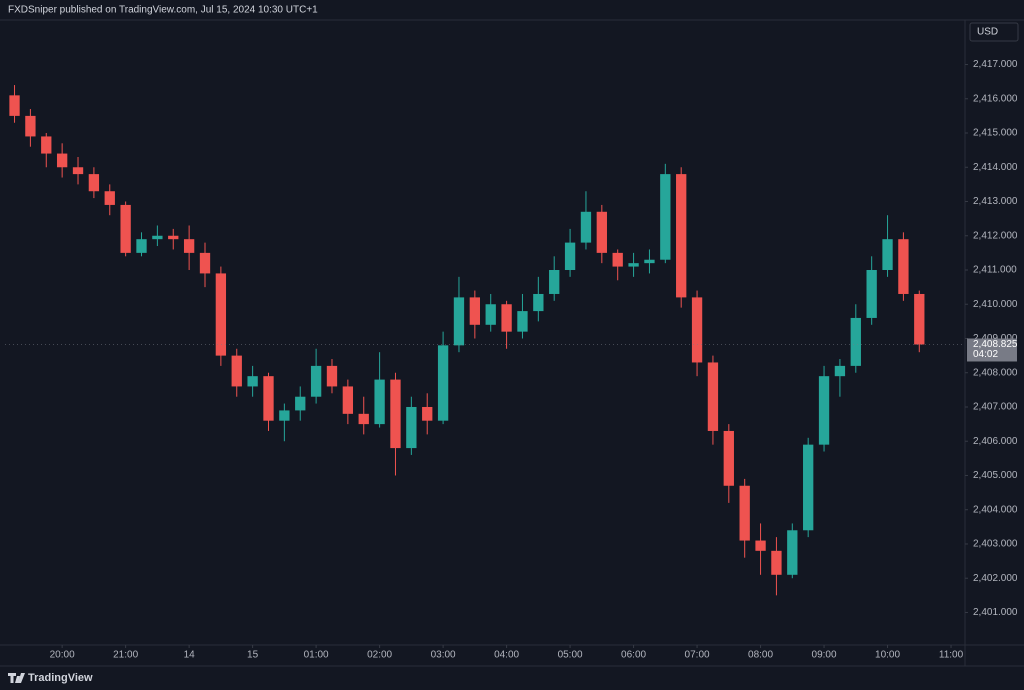 The height and width of the screenshot is (690, 1024). I want to click on y-tick-label: 2,402.000, so click(995, 578).